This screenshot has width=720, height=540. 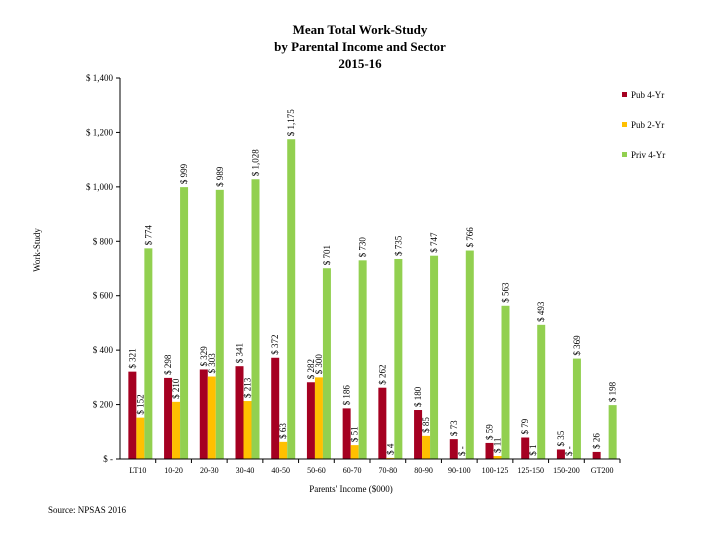 What do you see at coordinates (283, 431) in the screenshot?
I see `data-label-pub-2-yr-40-50: $ 63` at bounding box center [283, 431].